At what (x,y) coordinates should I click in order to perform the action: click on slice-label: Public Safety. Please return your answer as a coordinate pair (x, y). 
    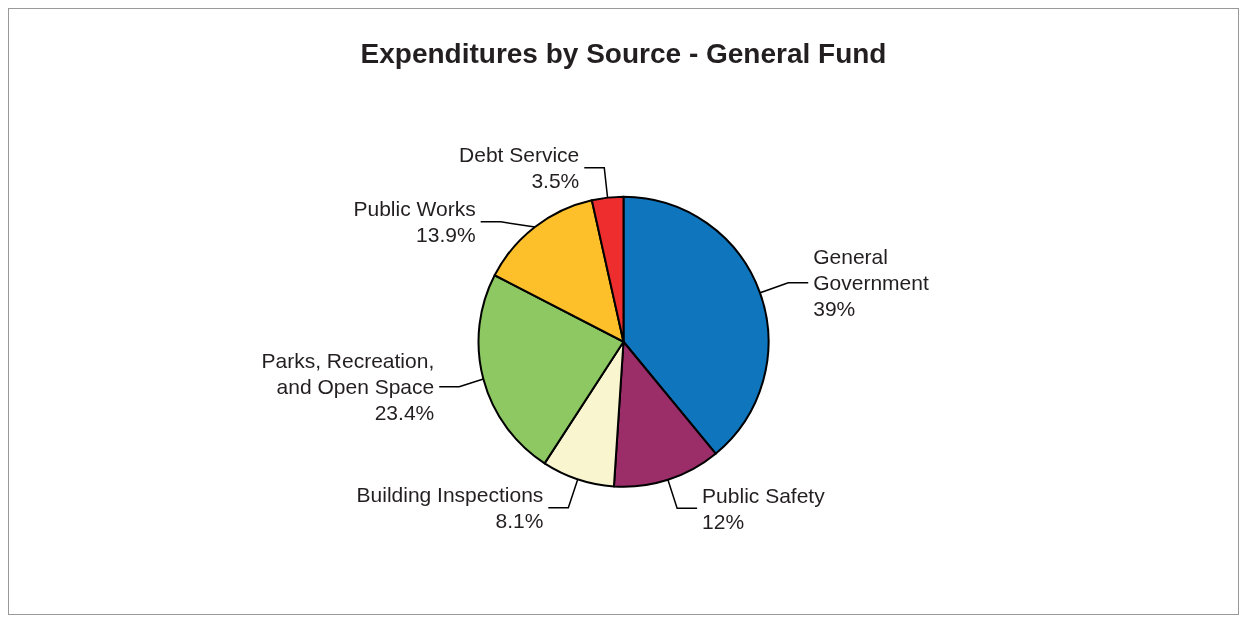
    Looking at the image, I should click on (764, 495).